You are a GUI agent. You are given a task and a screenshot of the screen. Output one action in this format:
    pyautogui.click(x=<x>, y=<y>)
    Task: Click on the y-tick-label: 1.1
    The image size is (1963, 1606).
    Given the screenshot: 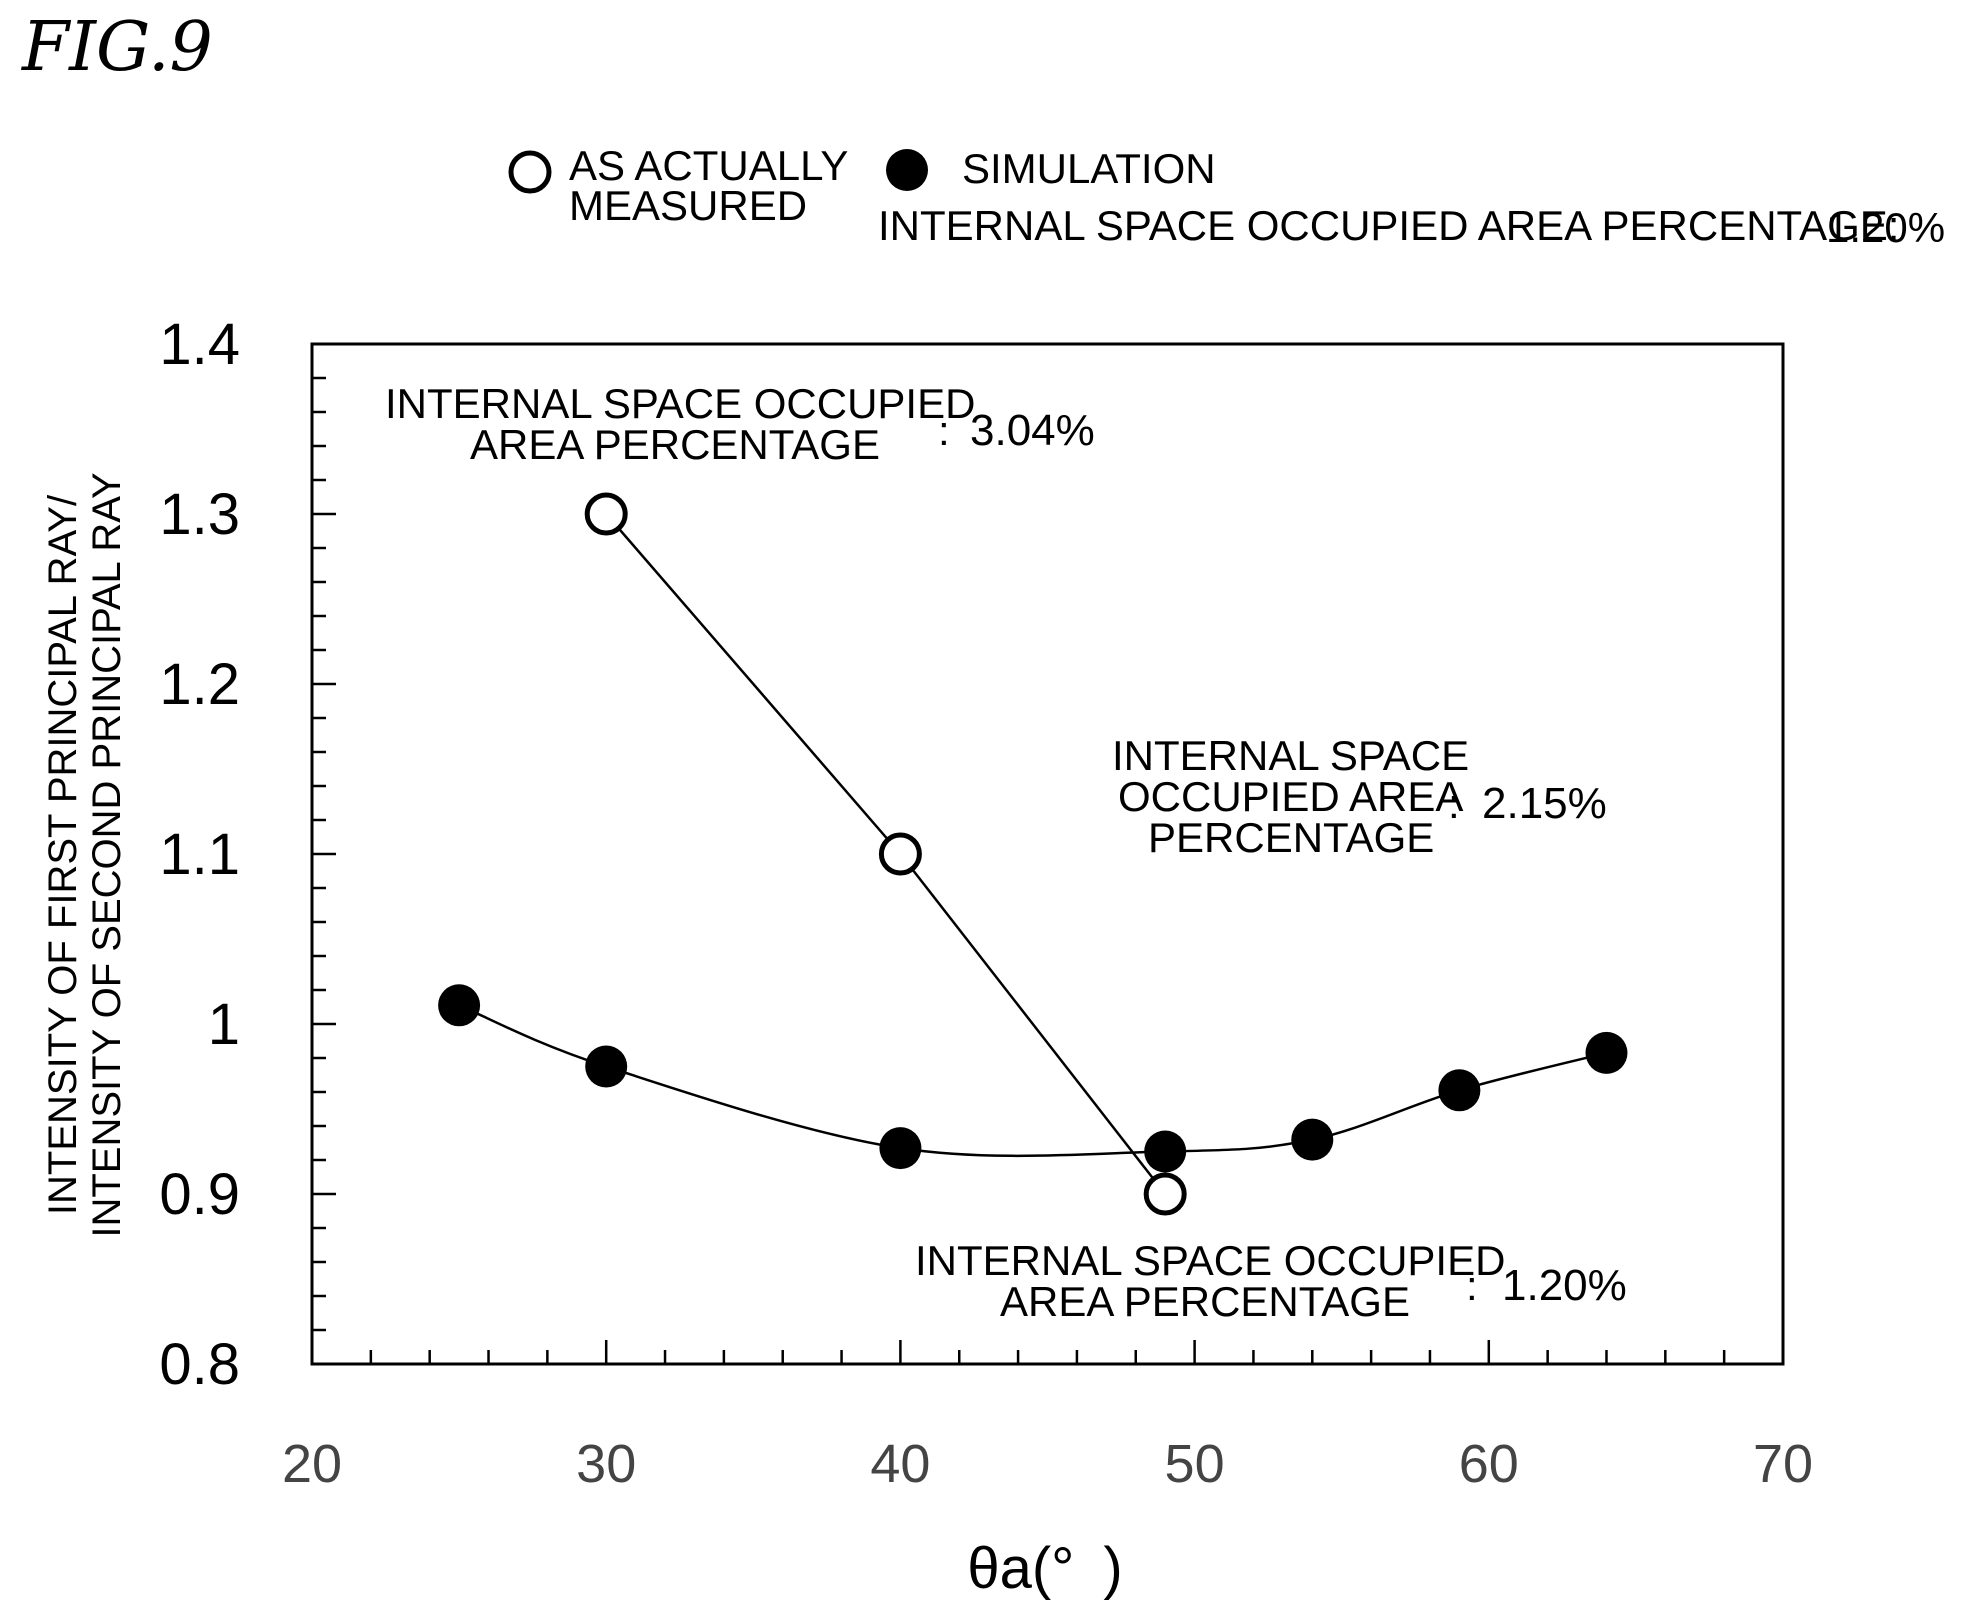 What is the action you would take?
    pyautogui.click(x=199, y=854)
    